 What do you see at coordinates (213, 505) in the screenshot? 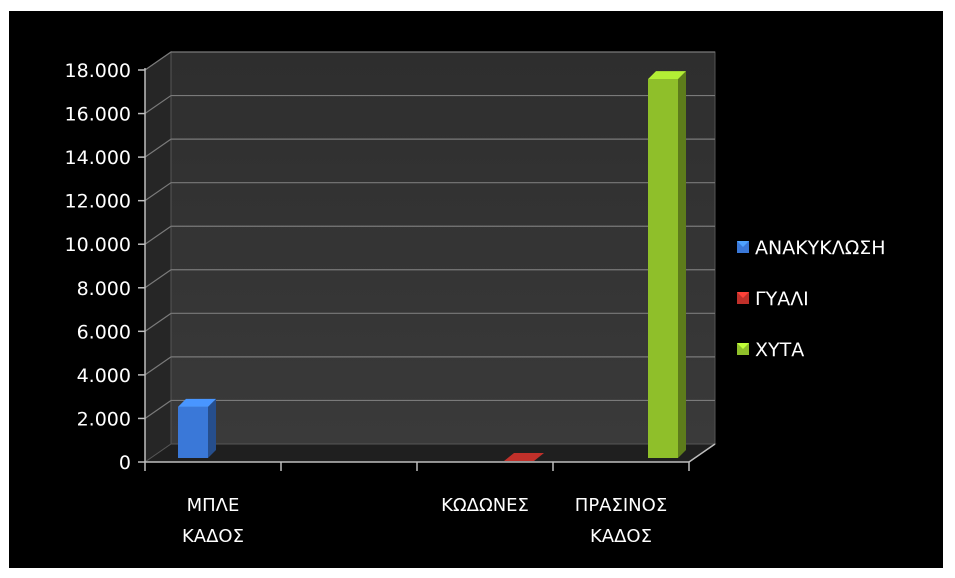
I see `x-tick-label: ΜΠΛΕ` at bounding box center [213, 505].